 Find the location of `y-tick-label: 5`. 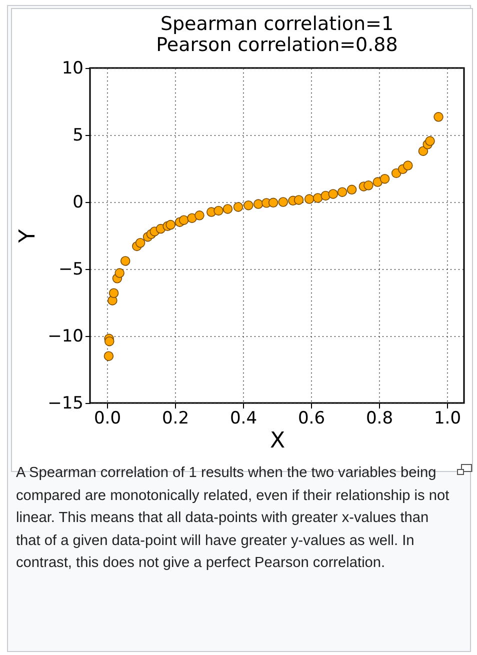

y-tick-label: 5 is located at coordinates (78, 136).